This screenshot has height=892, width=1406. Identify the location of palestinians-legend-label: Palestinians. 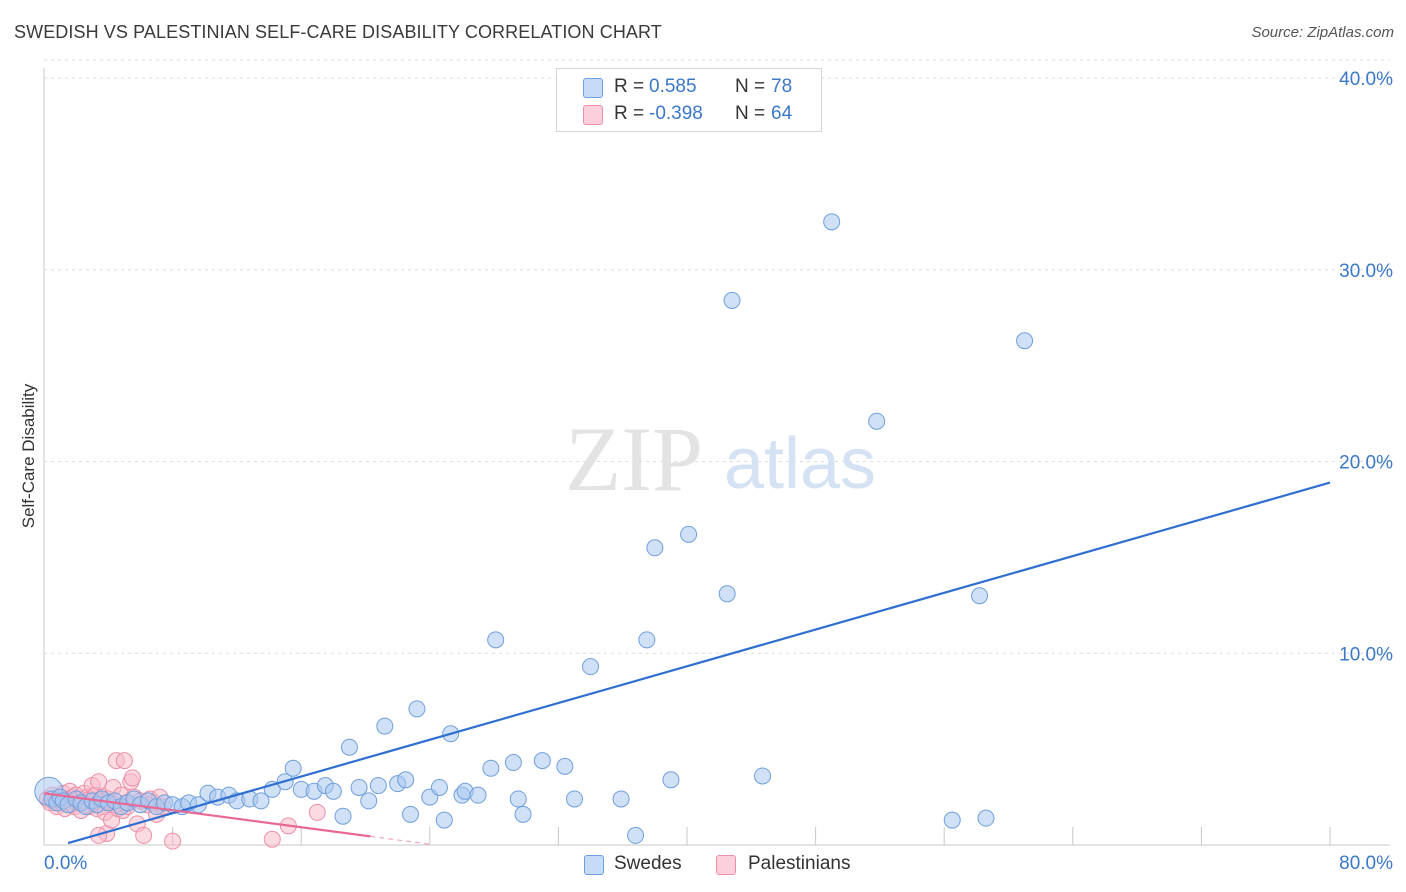
(799, 863).